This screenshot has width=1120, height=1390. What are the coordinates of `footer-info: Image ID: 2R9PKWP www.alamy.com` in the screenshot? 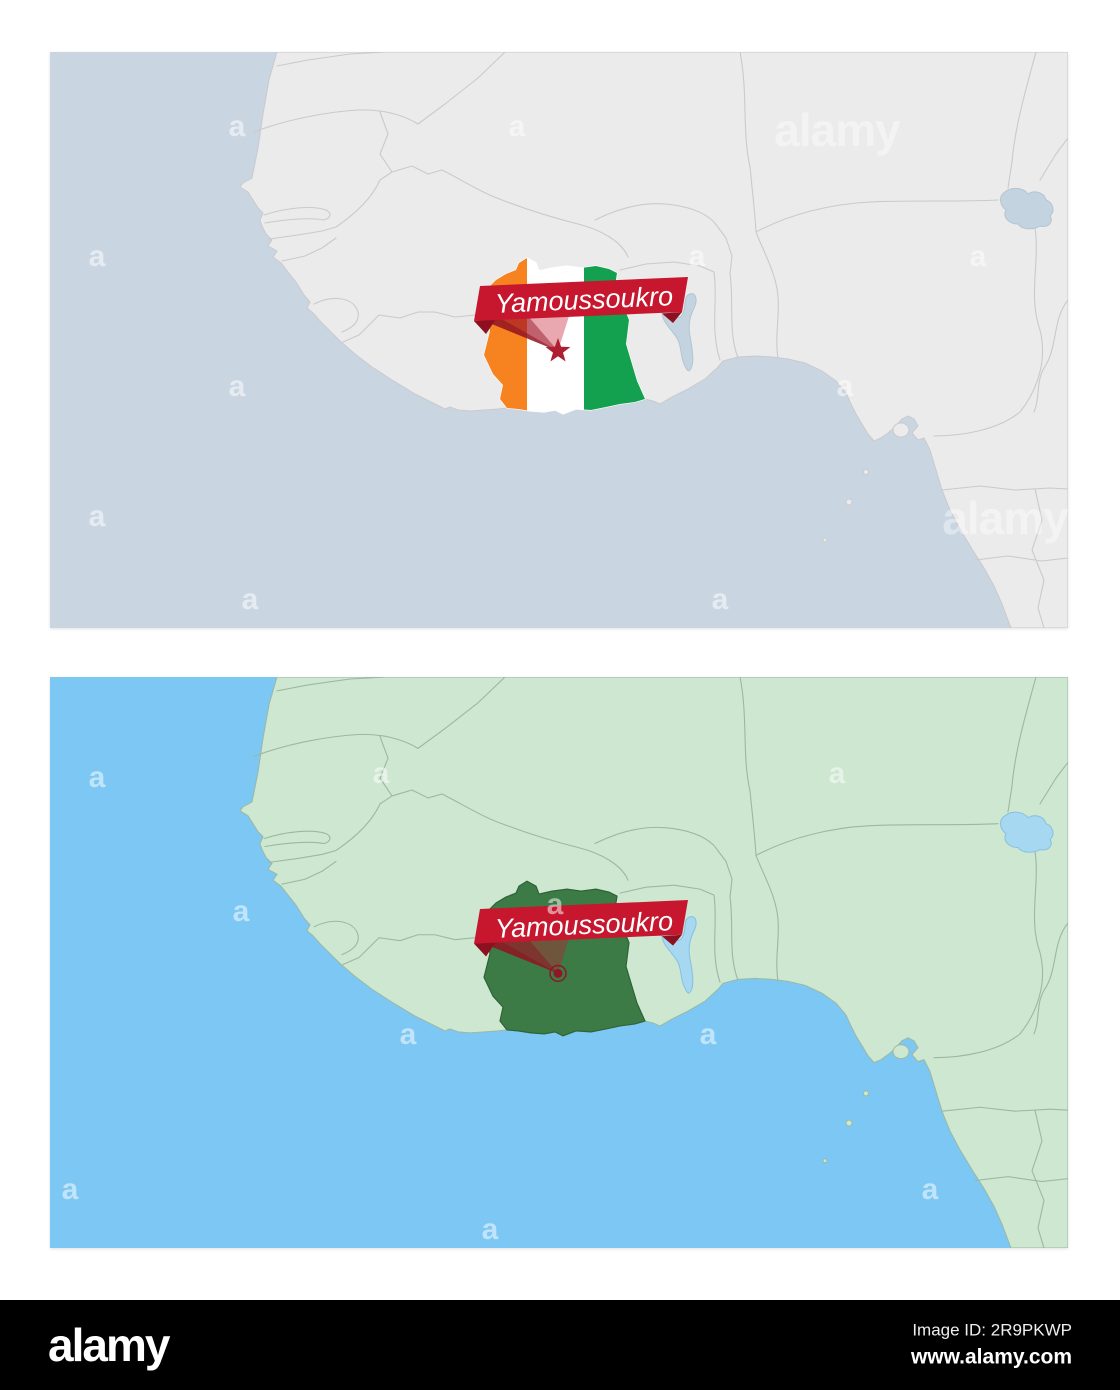 It's located at (991, 1345).